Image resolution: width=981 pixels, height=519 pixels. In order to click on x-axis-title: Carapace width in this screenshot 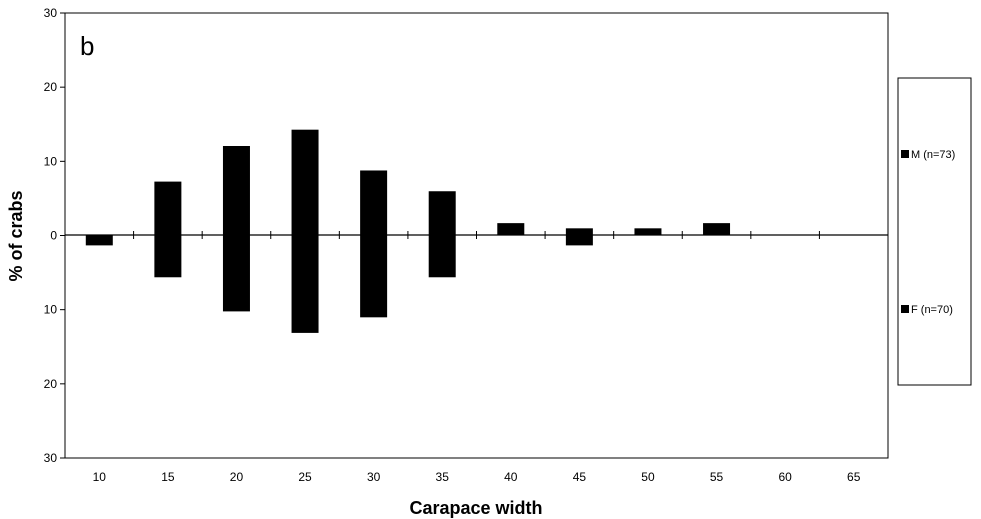, I will do `click(475, 508)`.